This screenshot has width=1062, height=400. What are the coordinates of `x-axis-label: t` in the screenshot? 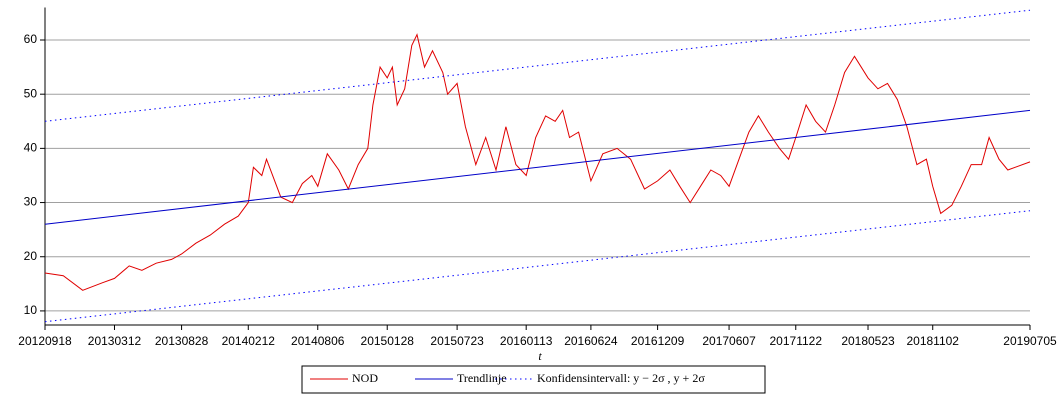 It's located at (540, 356).